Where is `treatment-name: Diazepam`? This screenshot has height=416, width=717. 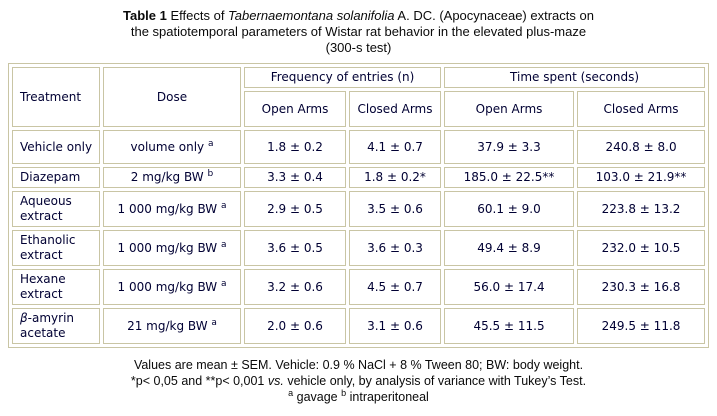 treatment-name: Diazepam is located at coordinates (50, 177).